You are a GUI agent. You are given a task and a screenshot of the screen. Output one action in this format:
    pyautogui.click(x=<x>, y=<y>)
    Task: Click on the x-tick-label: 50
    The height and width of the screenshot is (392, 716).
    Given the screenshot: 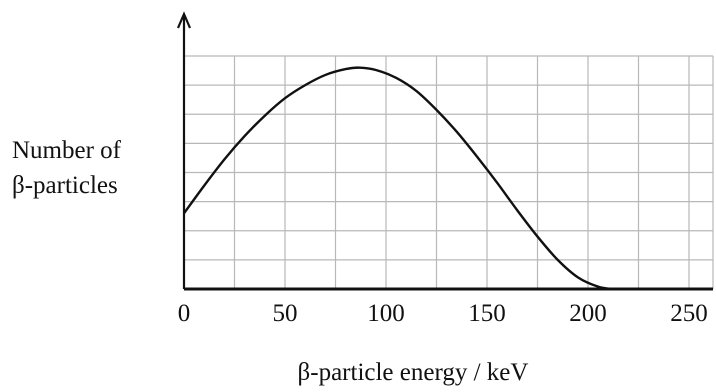 What is the action you would take?
    pyautogui.click(x=285, y=313)
    